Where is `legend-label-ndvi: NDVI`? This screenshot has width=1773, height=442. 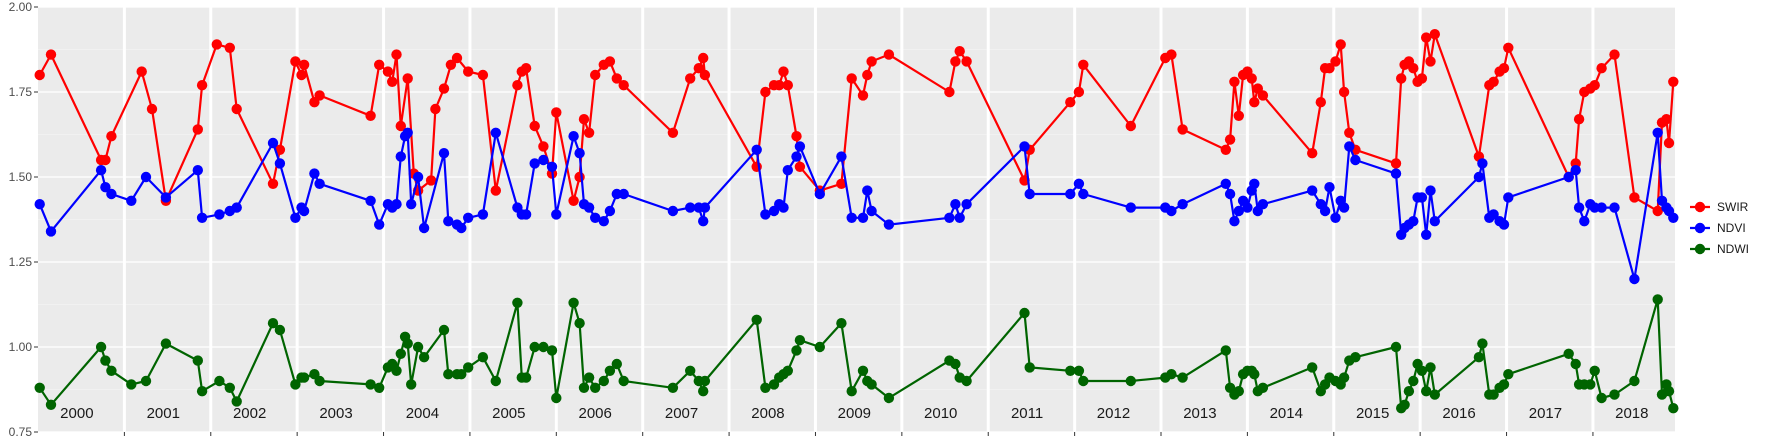
legend-label-ndvi: NDVI is located at coordinates (1731, 228).